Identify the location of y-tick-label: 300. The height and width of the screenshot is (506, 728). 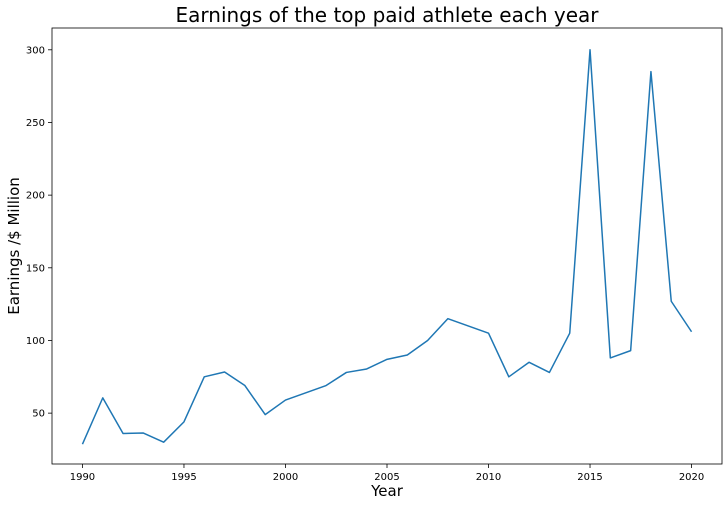
(35, 50).